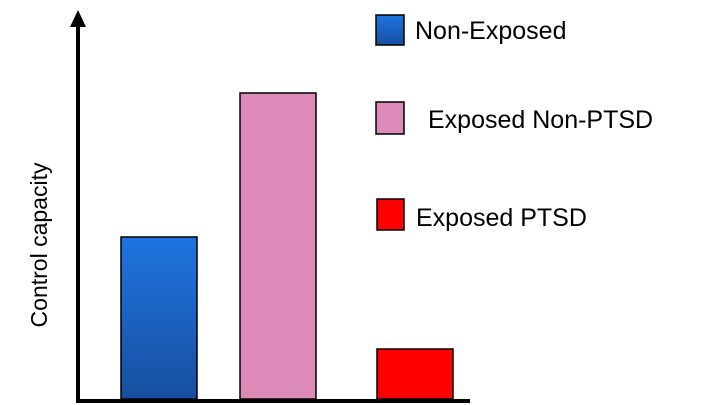  I want to click on legend-item: Non-Exposed, so click(470, 30).